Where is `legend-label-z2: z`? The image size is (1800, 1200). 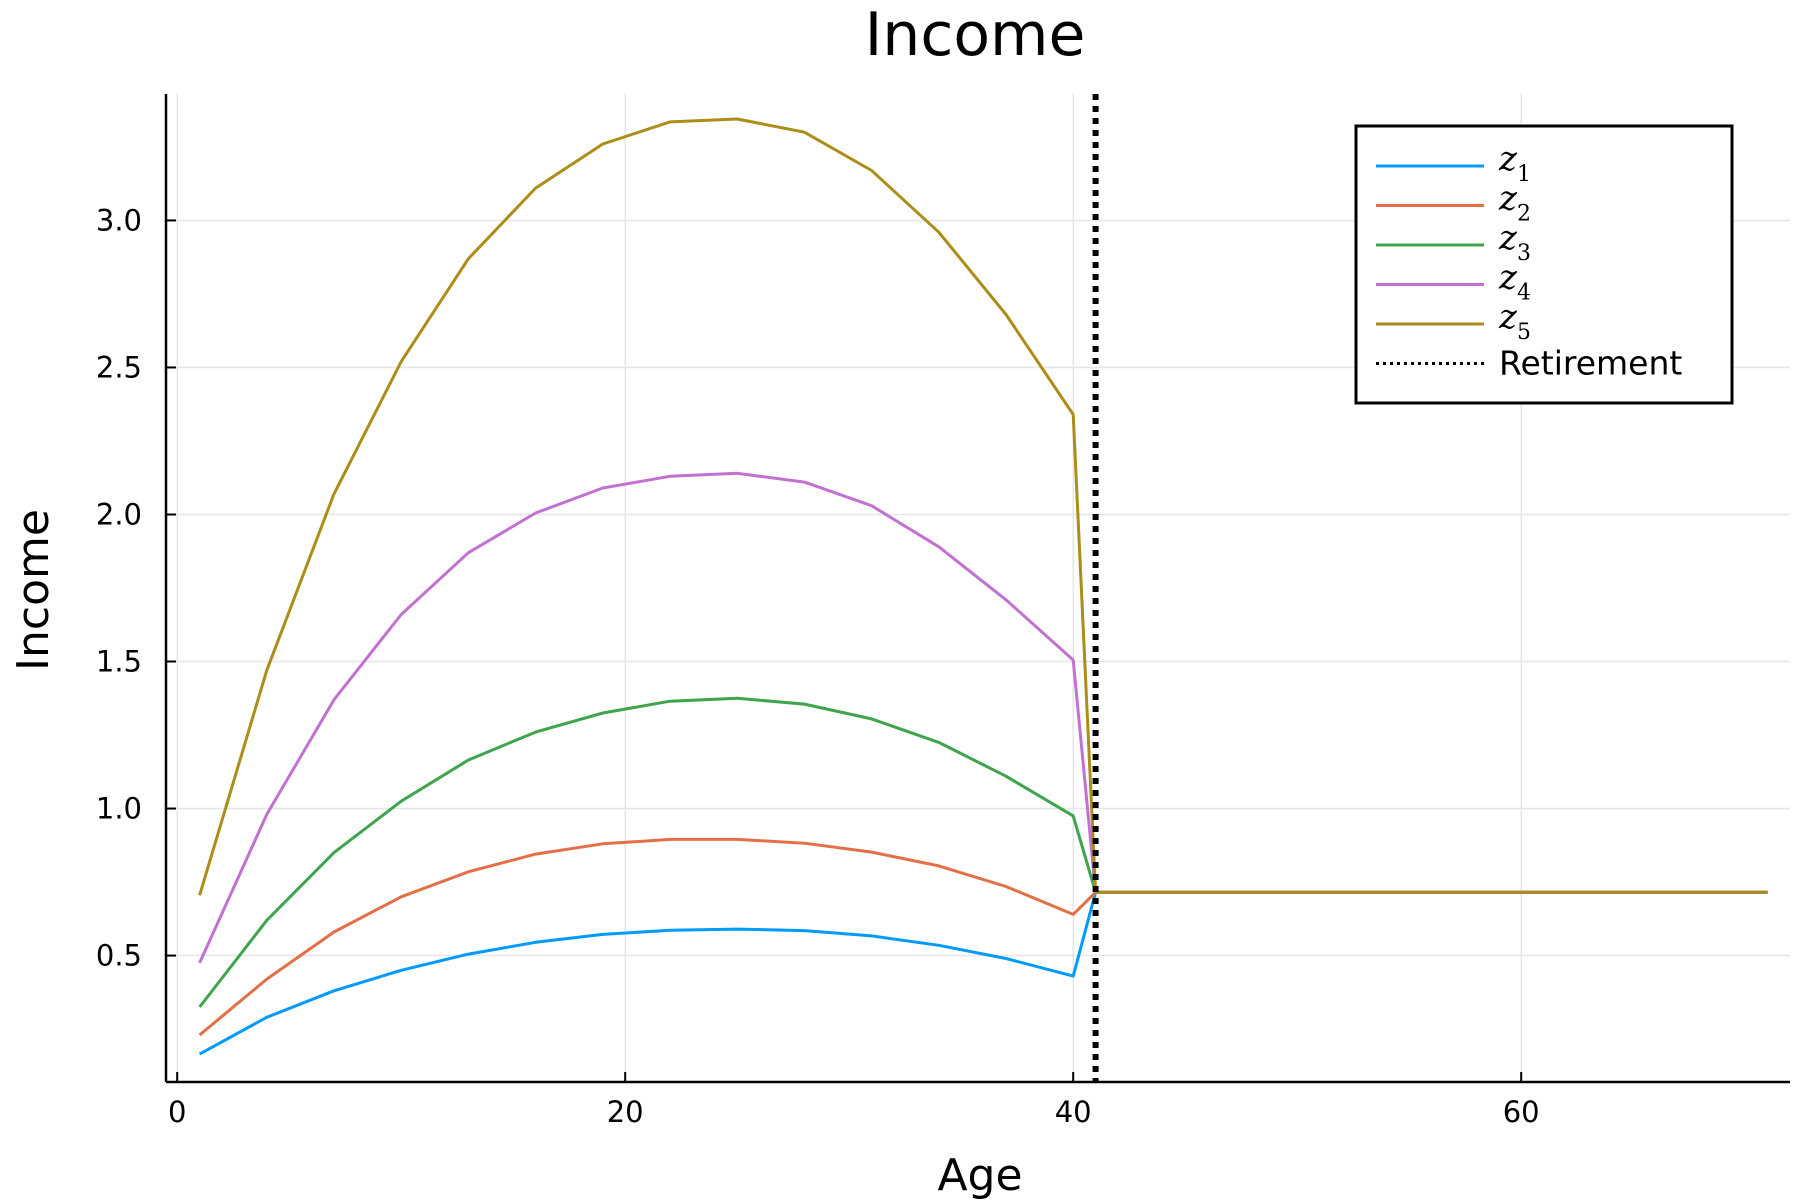
legend-label-z2: z is located at coordinates (1508, 199).